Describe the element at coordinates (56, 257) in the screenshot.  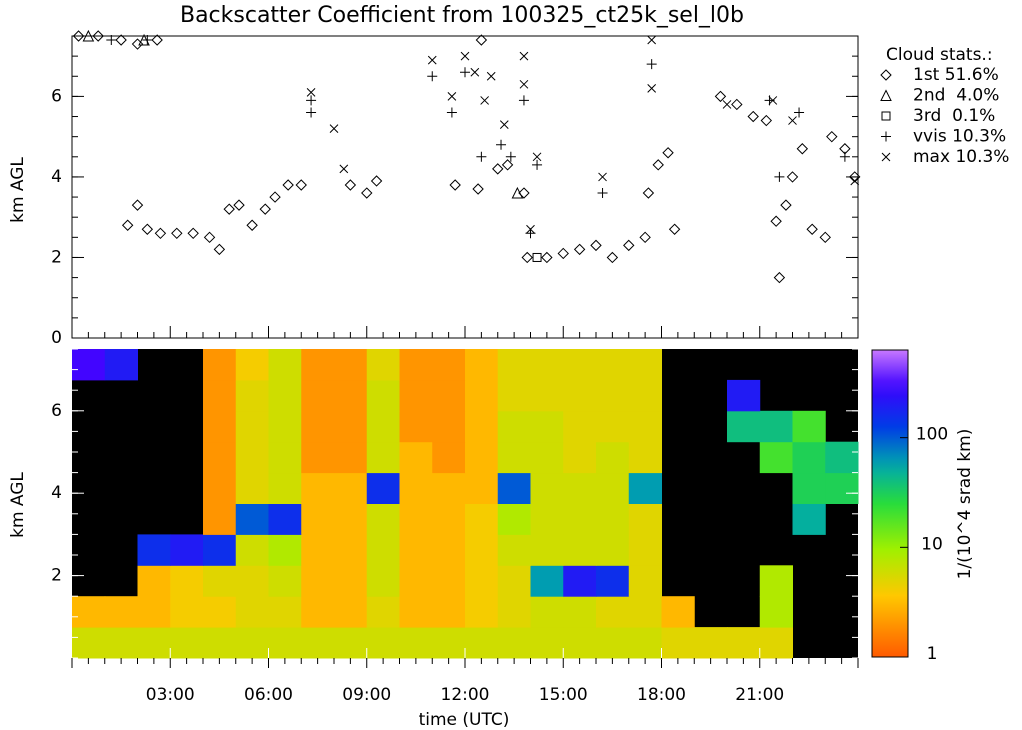
I see `y-tick-label: 2` at that location.